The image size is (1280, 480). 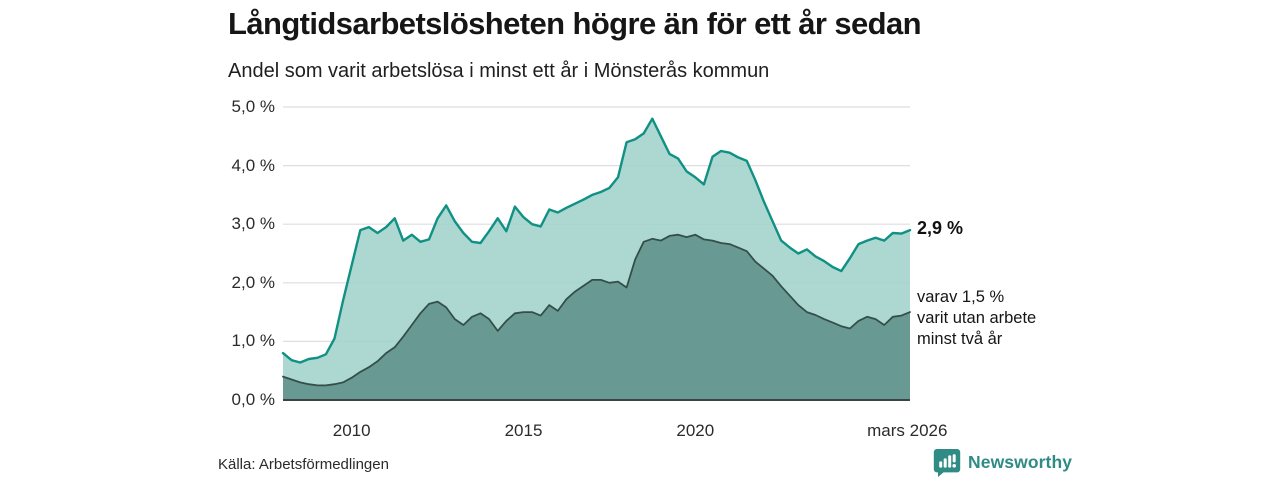 What do you see at coordinates (253, 399) in the screenshot?
I see `y-tick-label: 0,0 %` at bounding box center [253, 399].